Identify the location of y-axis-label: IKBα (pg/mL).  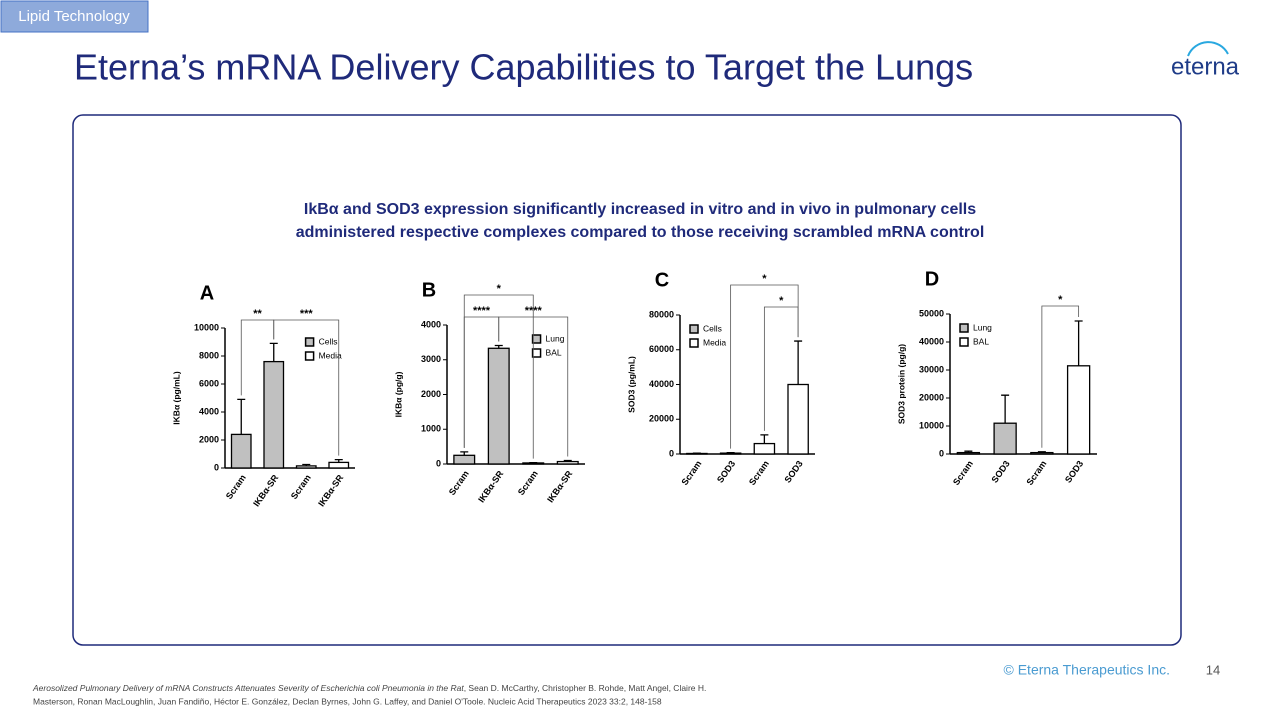
(176, 398).